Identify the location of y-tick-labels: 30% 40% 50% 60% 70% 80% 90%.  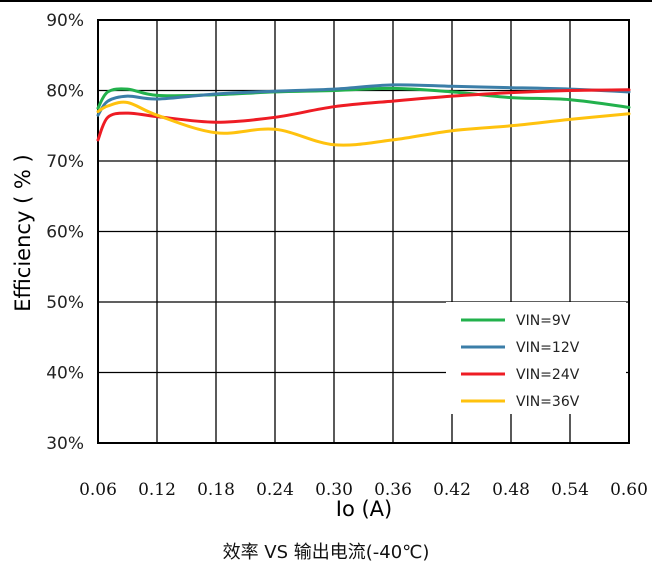
(65, 232).